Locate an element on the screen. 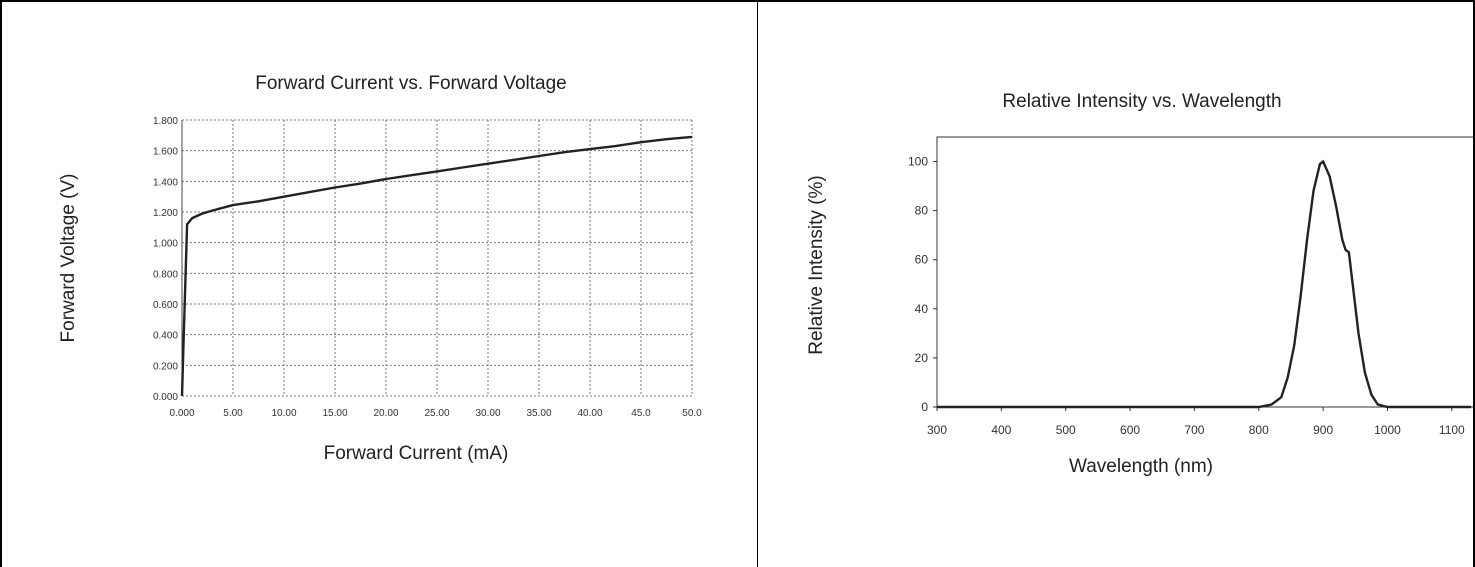  spectrum-x-tick-label: 500 is located at coordinates (1066, 430).